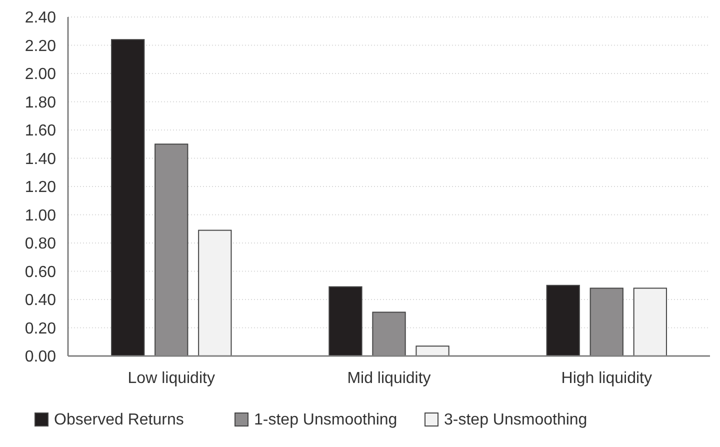 This screenshot has width=720, height=447. I want to click on y-tick-label: 2.00, so click(40, 75).